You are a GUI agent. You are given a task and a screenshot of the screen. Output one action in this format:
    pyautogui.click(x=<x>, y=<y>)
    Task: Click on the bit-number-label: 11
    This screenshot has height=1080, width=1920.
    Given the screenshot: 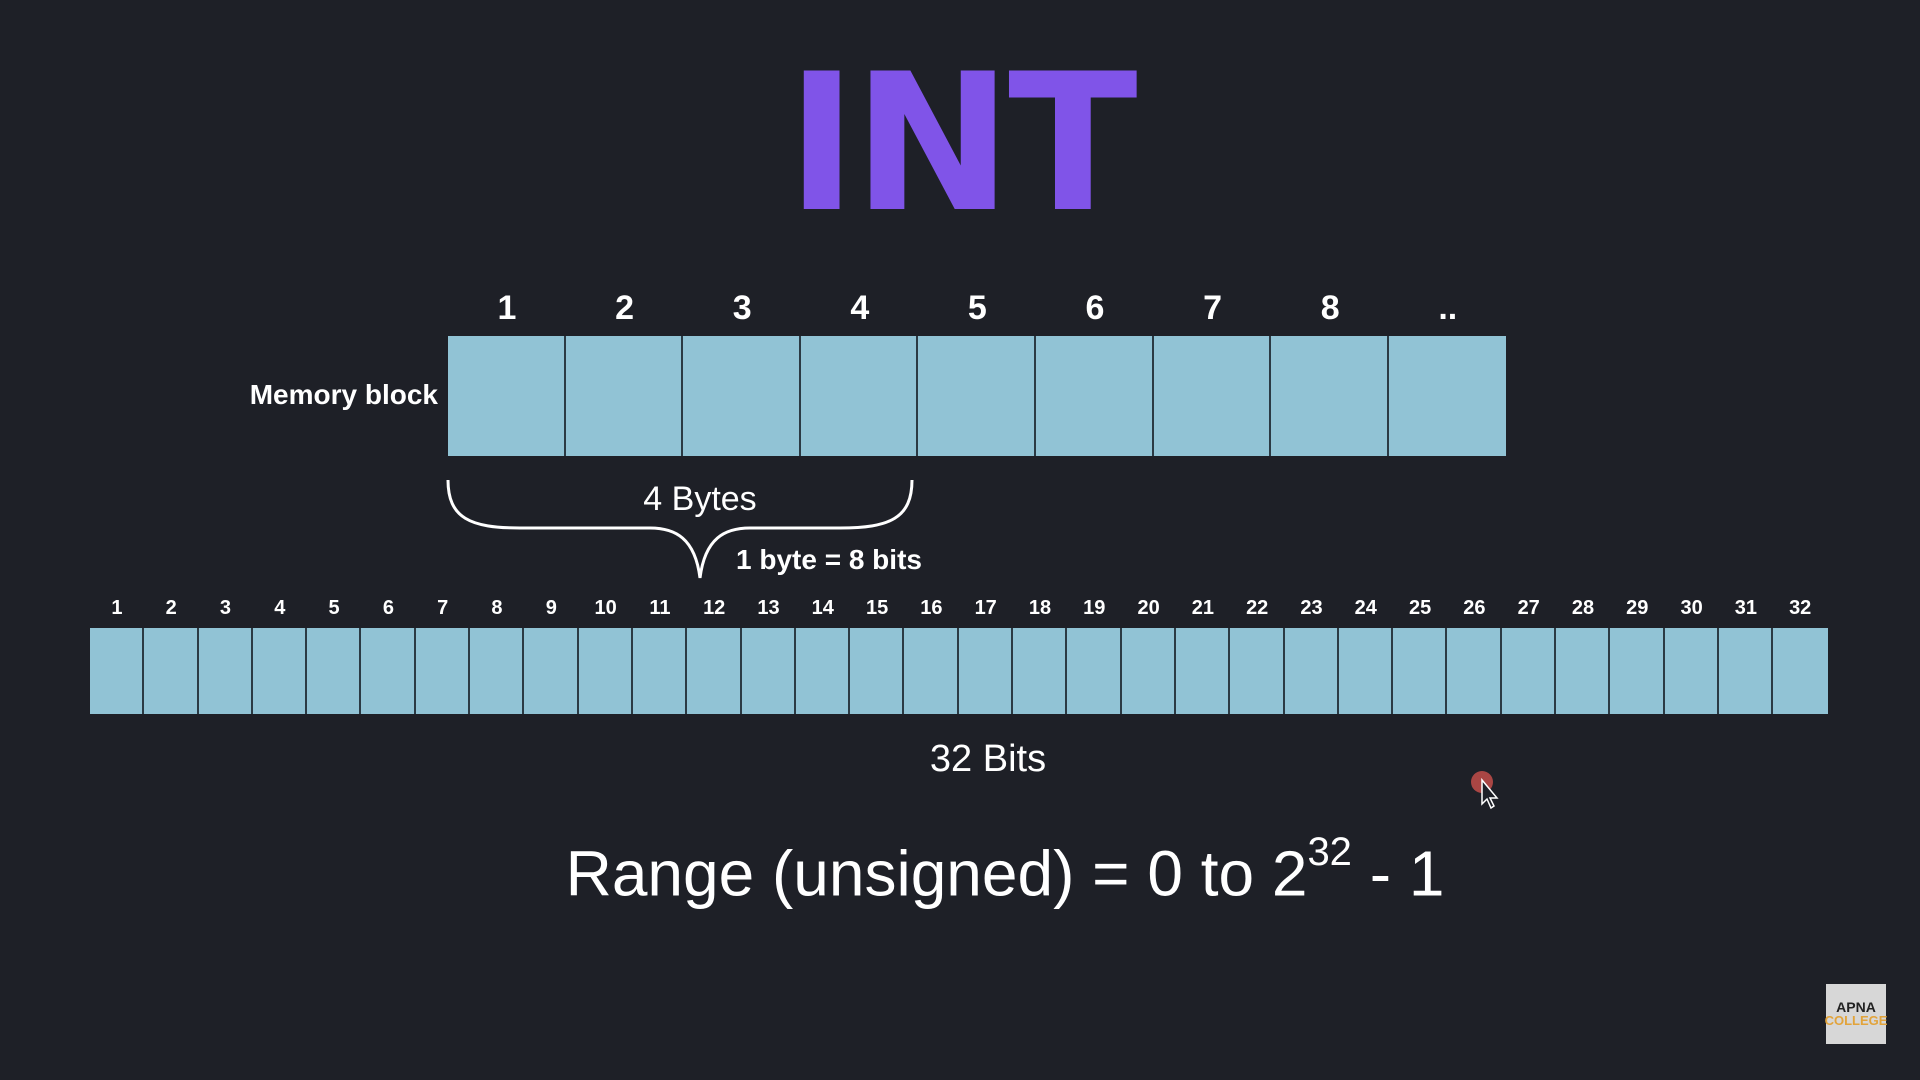 What is the action you would take?
    pyautogui.click(x=660, y=608)
    